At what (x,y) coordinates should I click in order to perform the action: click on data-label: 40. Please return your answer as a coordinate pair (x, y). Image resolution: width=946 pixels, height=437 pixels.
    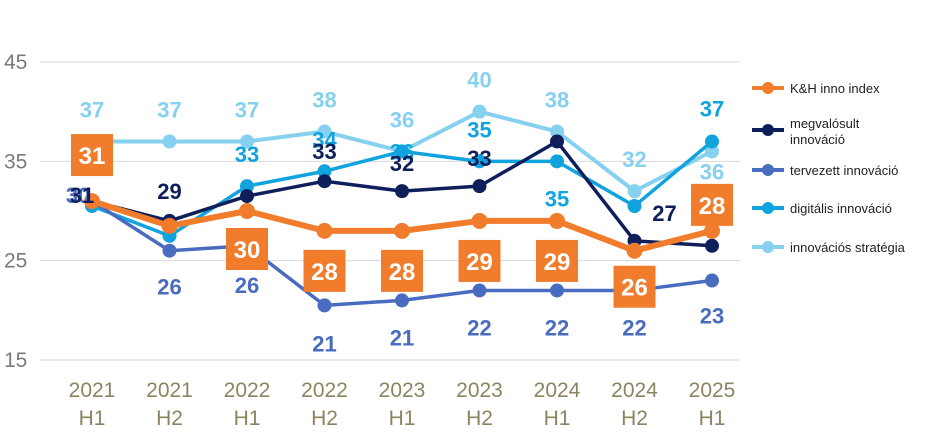
    Looking at the image, I should click on (479, 80).